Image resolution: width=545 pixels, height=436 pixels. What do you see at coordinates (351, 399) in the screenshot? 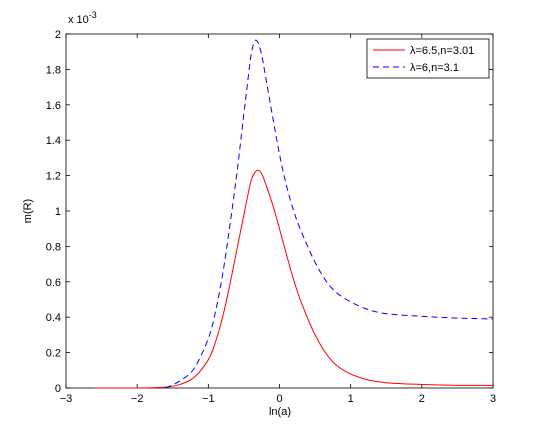
I see `x-tick-label: 1` at bounding box center [351, 399].